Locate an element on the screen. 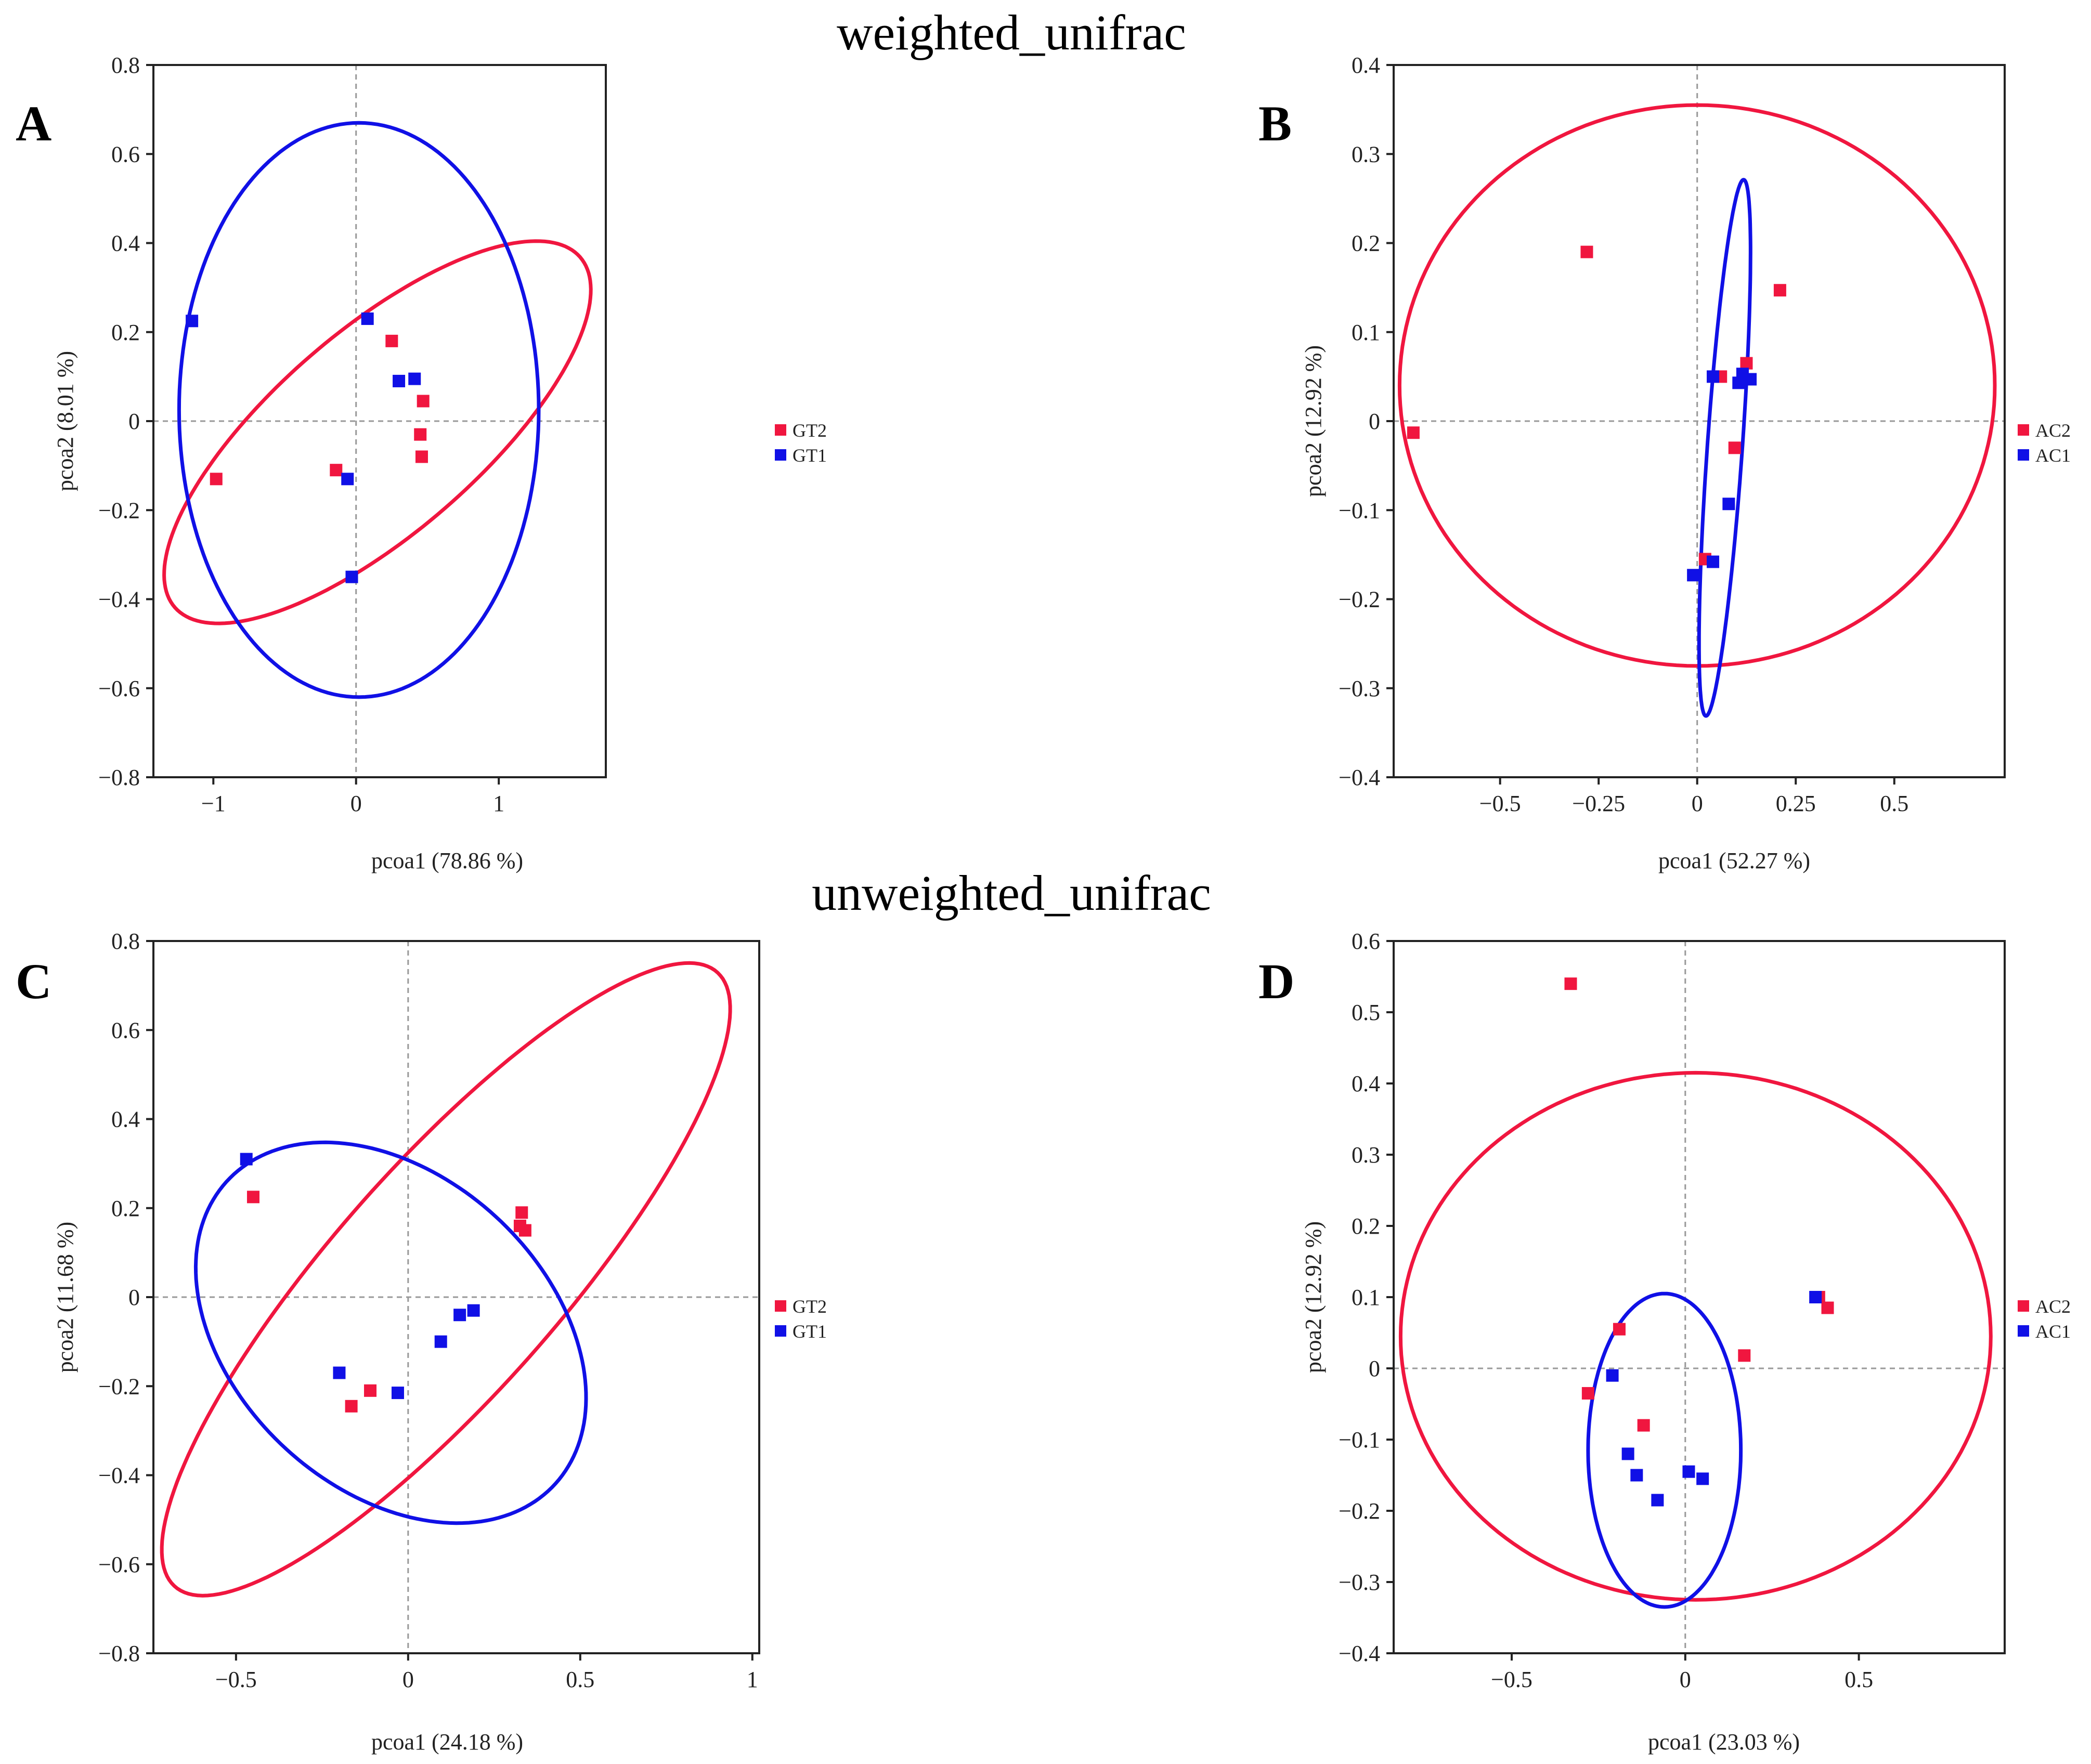 The height and width of the screenshot is (1764, 2091). ellipses-a is located at coordinates (377, 410).